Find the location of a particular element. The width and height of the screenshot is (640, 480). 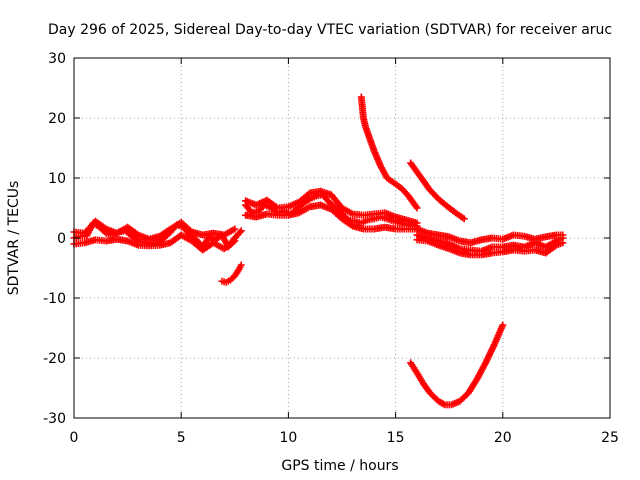

y-tick-label: 0 is located at coordinates (61, 239).